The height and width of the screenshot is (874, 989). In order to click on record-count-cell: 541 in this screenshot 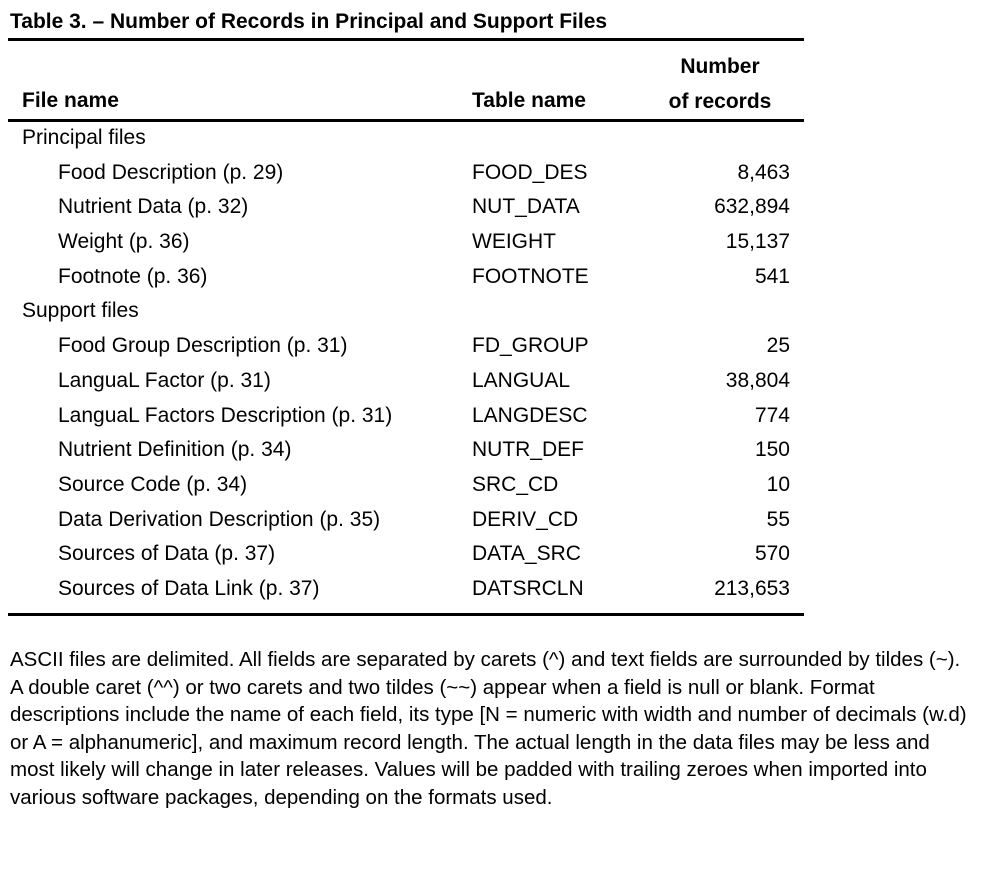, I will do `click(772, 276)`.